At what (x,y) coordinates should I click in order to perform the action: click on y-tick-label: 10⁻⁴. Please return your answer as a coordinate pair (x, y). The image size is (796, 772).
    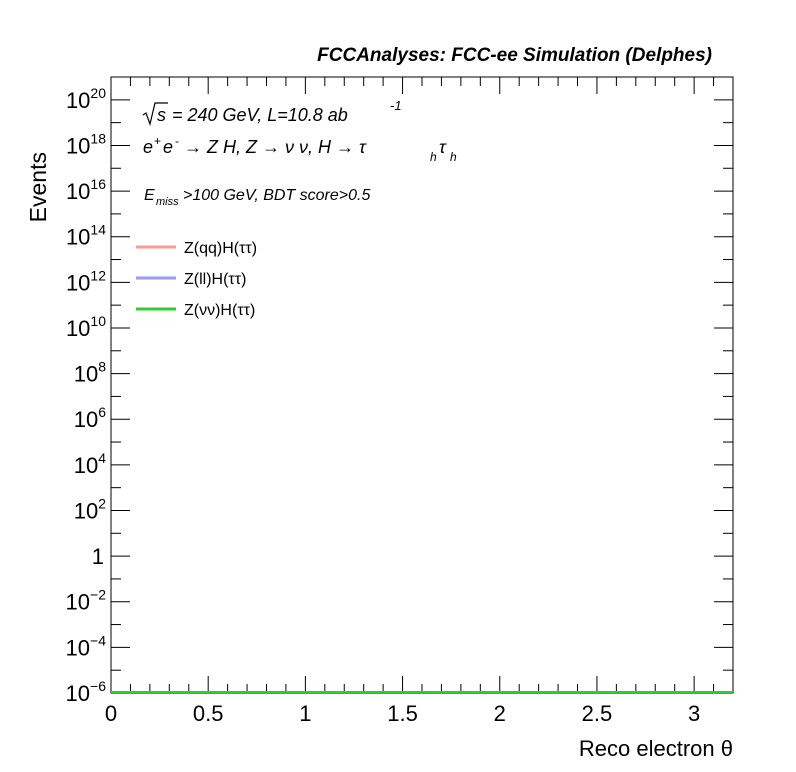
    Looking at the image, I should click on (86, 646).